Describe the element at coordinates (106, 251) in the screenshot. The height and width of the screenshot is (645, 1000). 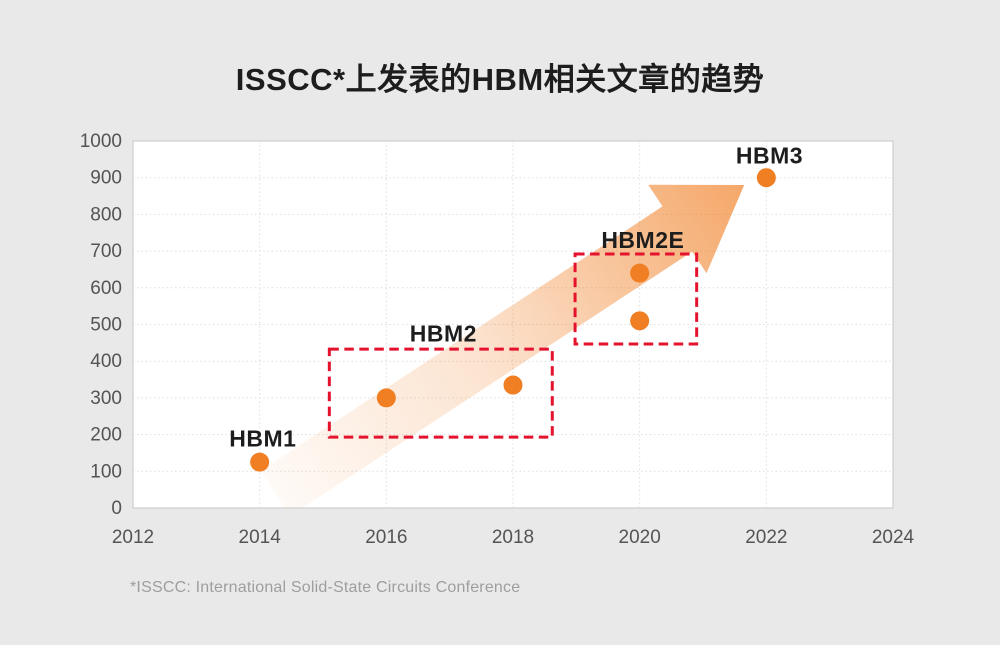
I see `y-tick-label: 700` at that location.